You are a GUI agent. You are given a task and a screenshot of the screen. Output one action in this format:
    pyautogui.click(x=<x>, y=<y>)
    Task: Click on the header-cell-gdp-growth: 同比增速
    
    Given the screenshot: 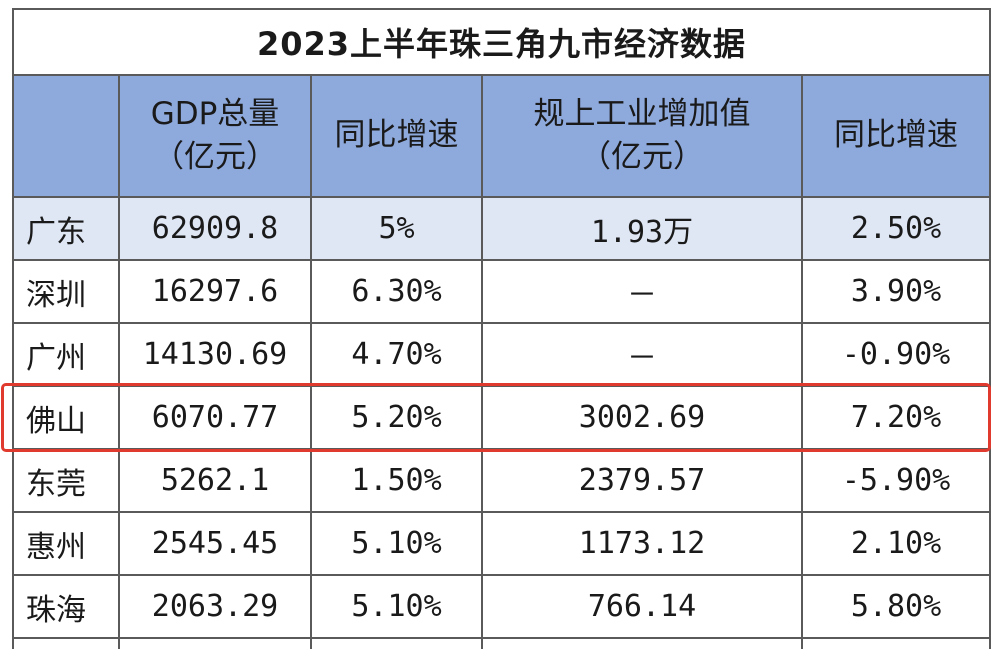 What is the action you would take?
    pyautogui.click(x=396, y=136)
    